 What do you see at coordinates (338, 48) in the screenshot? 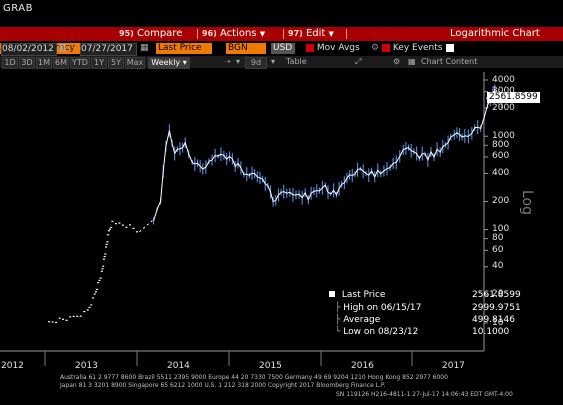
I see `mov-avgs-label: Mov Avgs` at bounding box center [338, 48].